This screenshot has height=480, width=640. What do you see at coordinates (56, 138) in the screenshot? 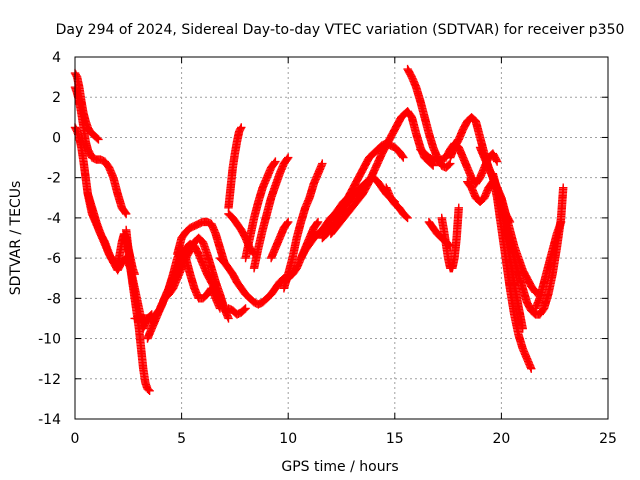
I see `y-tick-label: 0` at bounding box center [56, 138].